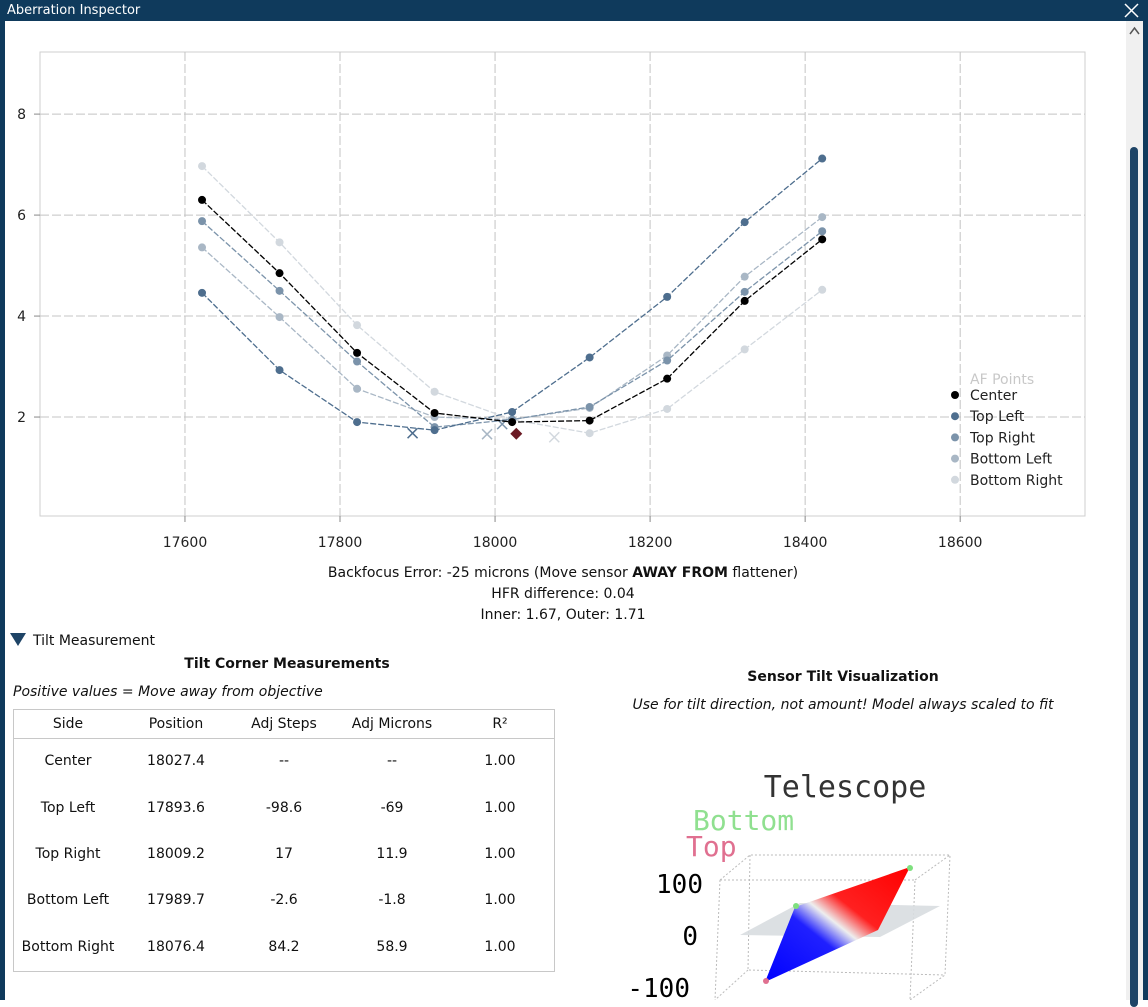 This screenshot has width=1148, height=1007. Describe the element at coordinates (574, 10) in the screenshot. I see `title-bar: Aberration Inspector` at that location.